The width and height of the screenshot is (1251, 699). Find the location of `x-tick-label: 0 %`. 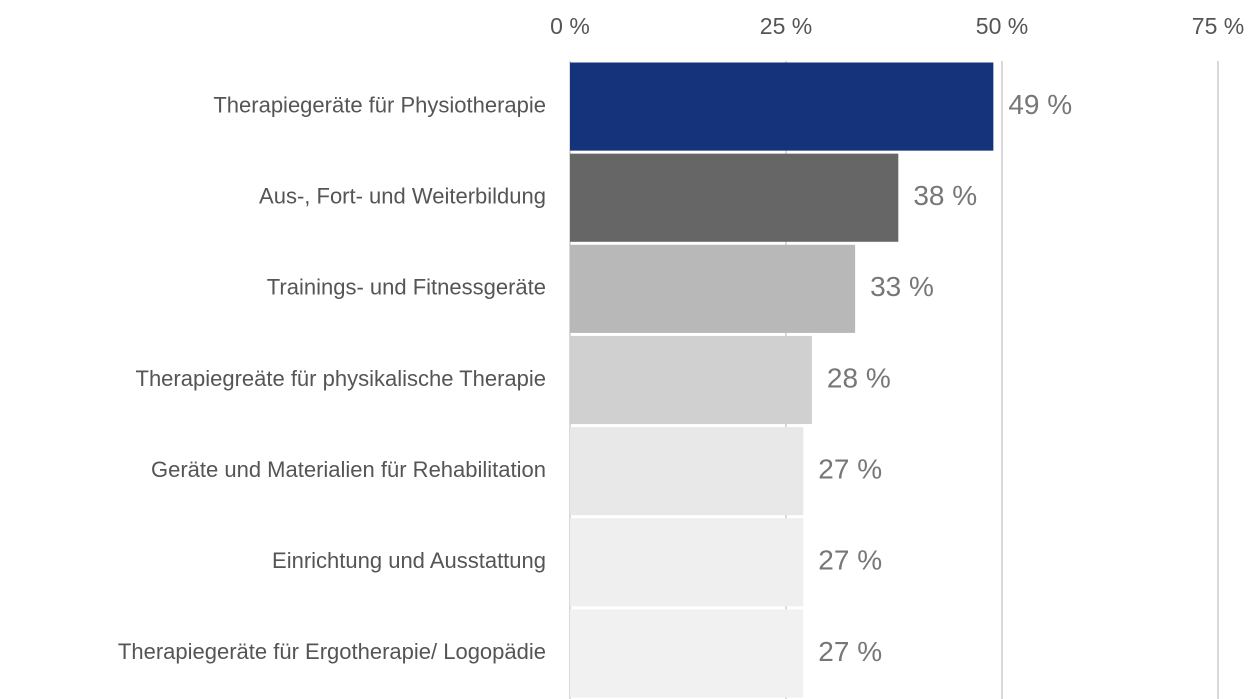

x-tick-label: 0 % is located at coordinates (570, 26).